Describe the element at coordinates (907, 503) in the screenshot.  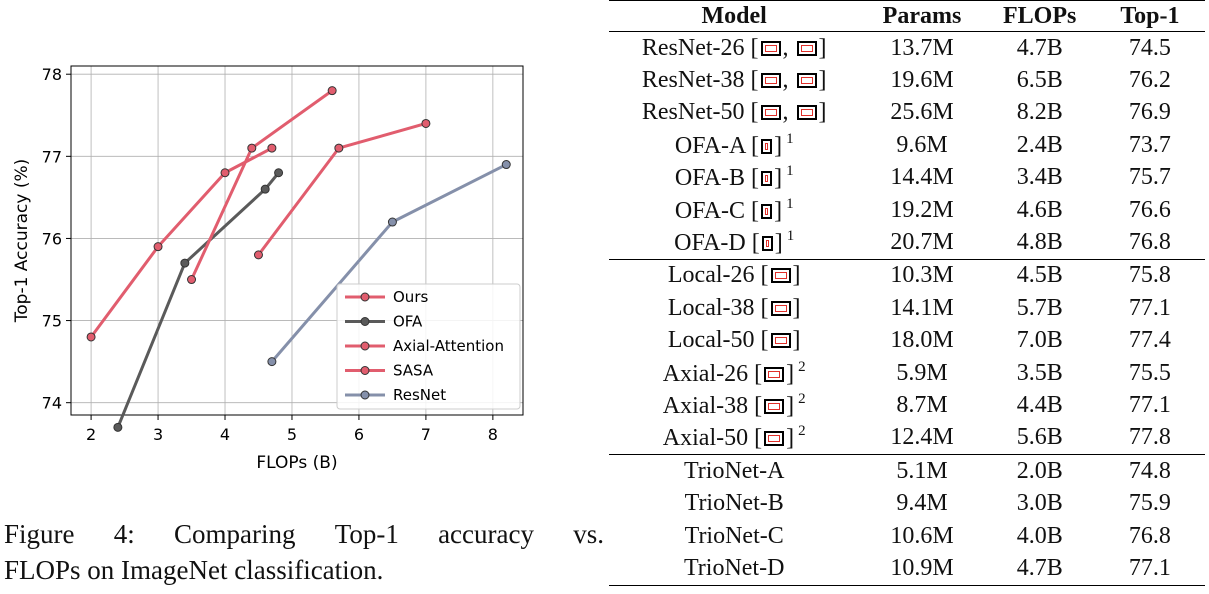
I see `table-row: TrioNet-B 9.4M 3.0B 75.9` at that location.